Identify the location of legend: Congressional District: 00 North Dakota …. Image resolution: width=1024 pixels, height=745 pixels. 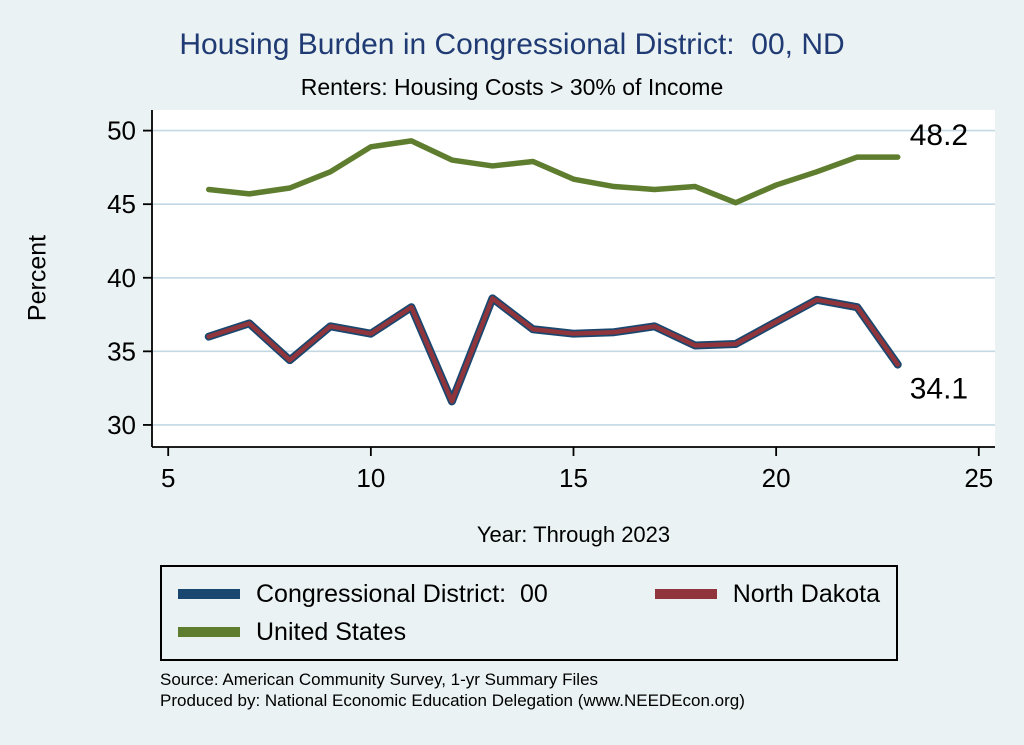
(529, 613).